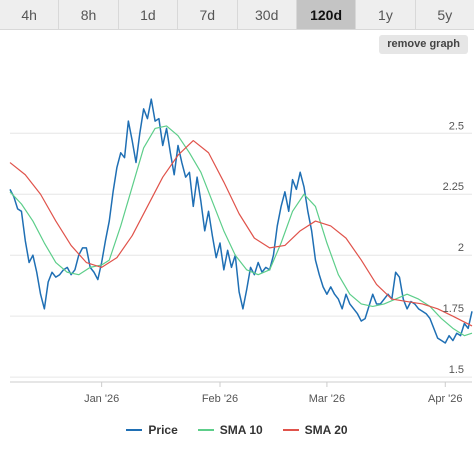  I want to click on y-tick-label: 1.5, so click(456, 370).